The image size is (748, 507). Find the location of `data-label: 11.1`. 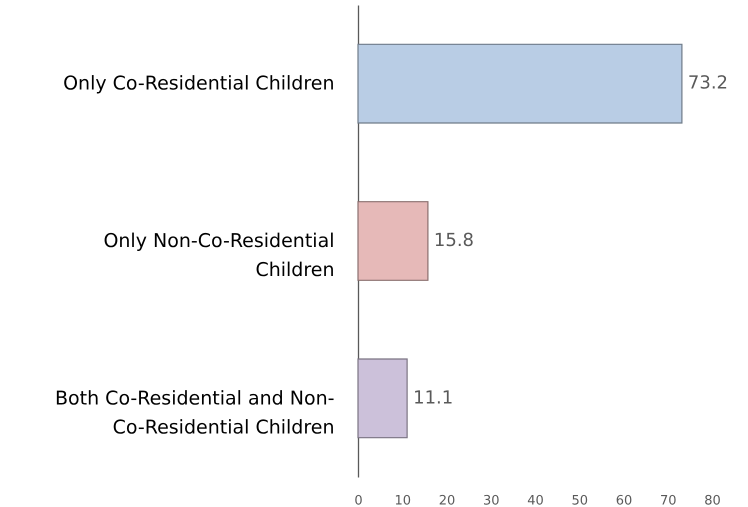

data-label: 11.1 is located at coordinates (433, 397).